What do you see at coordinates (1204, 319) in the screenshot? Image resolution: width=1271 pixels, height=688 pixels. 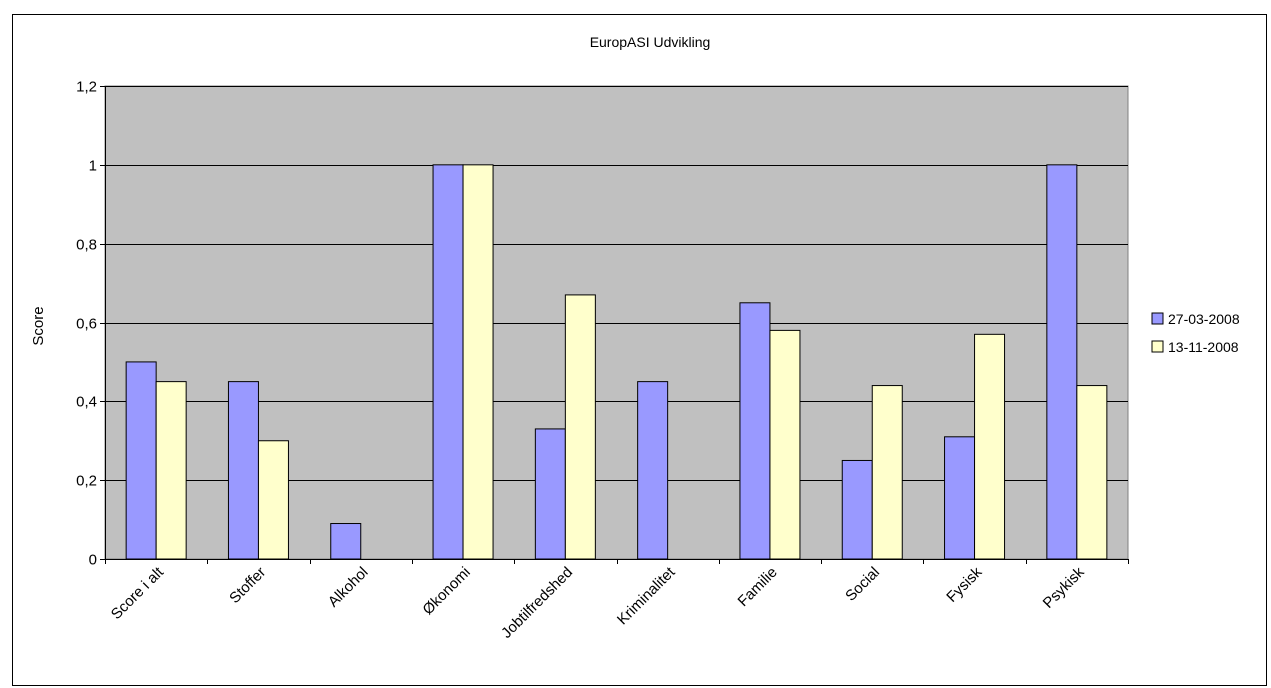 I see `legend-label-1: 27-03-2008` at bounding box center [1204, 319].